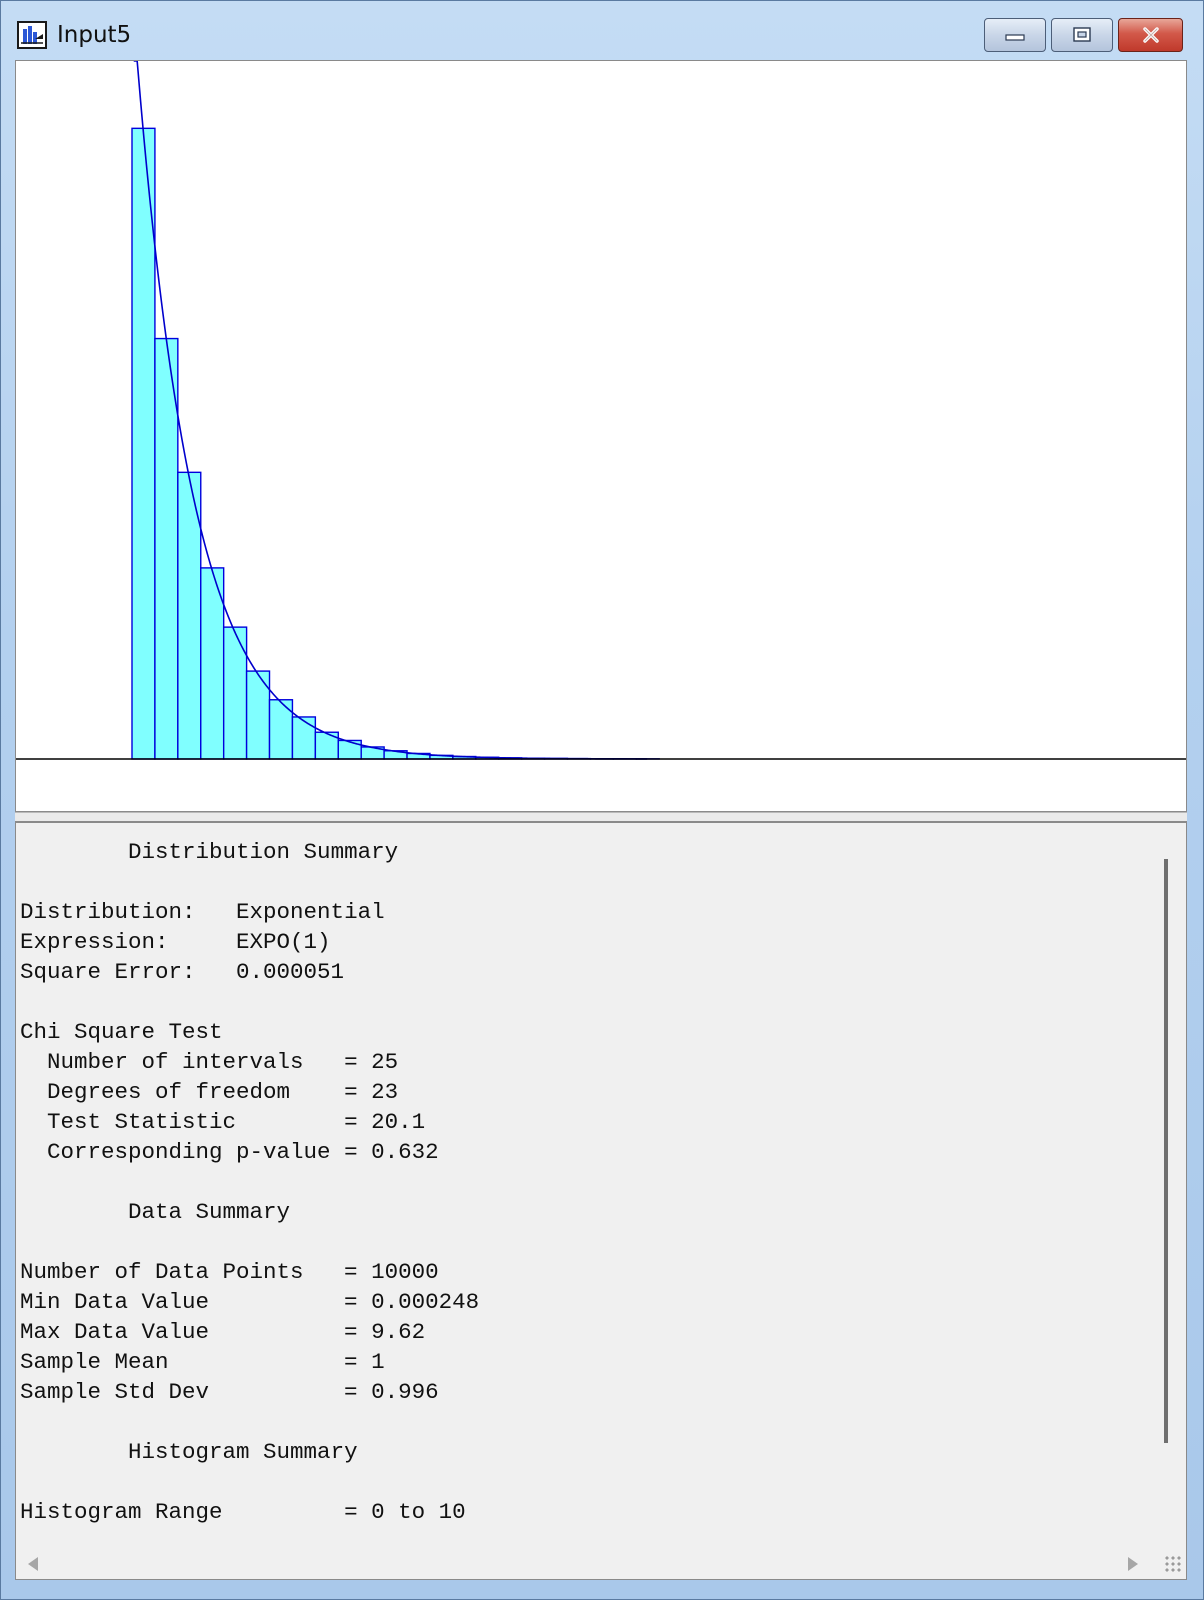 This screenshot has height=1600, width=1204. I want to click on close-button, so click(1150, 35).